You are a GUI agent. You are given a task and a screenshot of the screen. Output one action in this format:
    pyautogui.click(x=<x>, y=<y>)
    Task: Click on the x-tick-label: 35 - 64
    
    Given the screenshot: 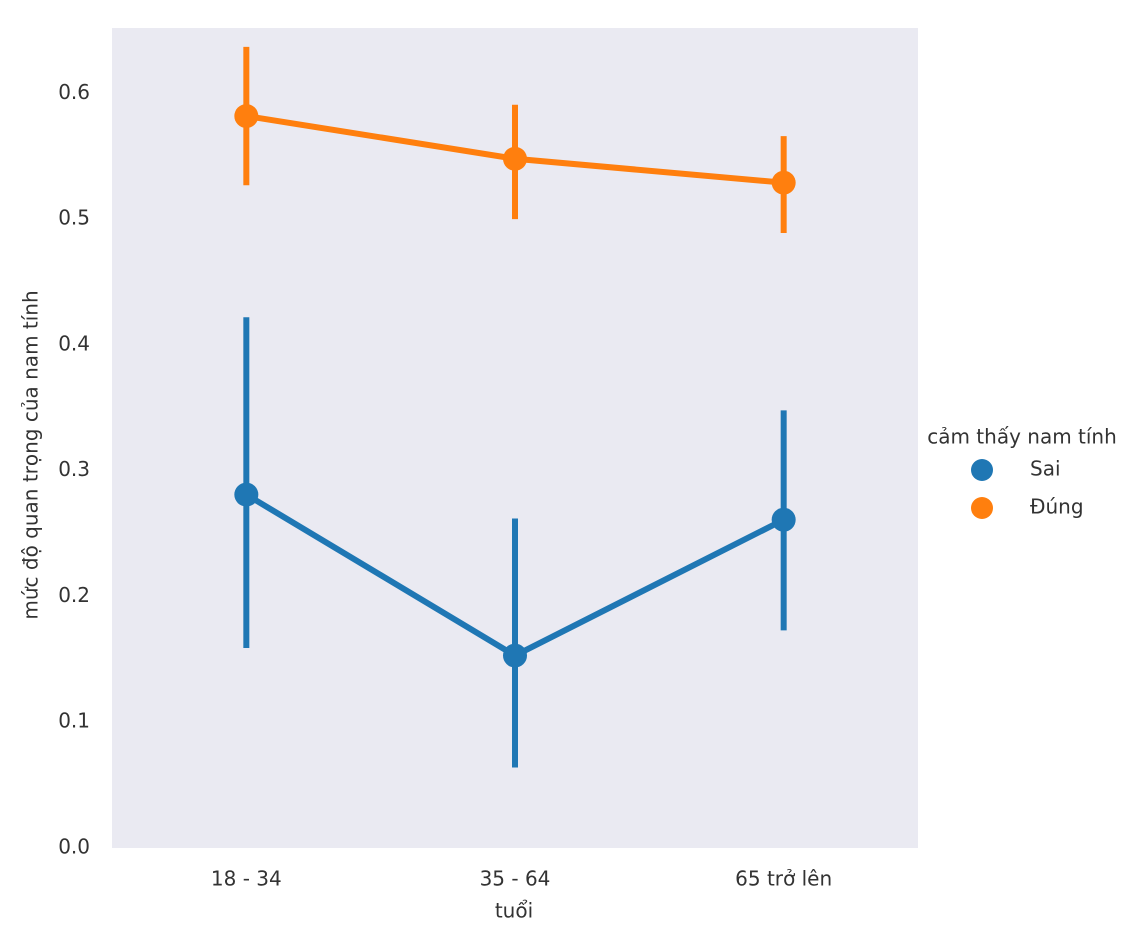 What is the action you would take?
    pyautogui.click(x=515, y=879)
    